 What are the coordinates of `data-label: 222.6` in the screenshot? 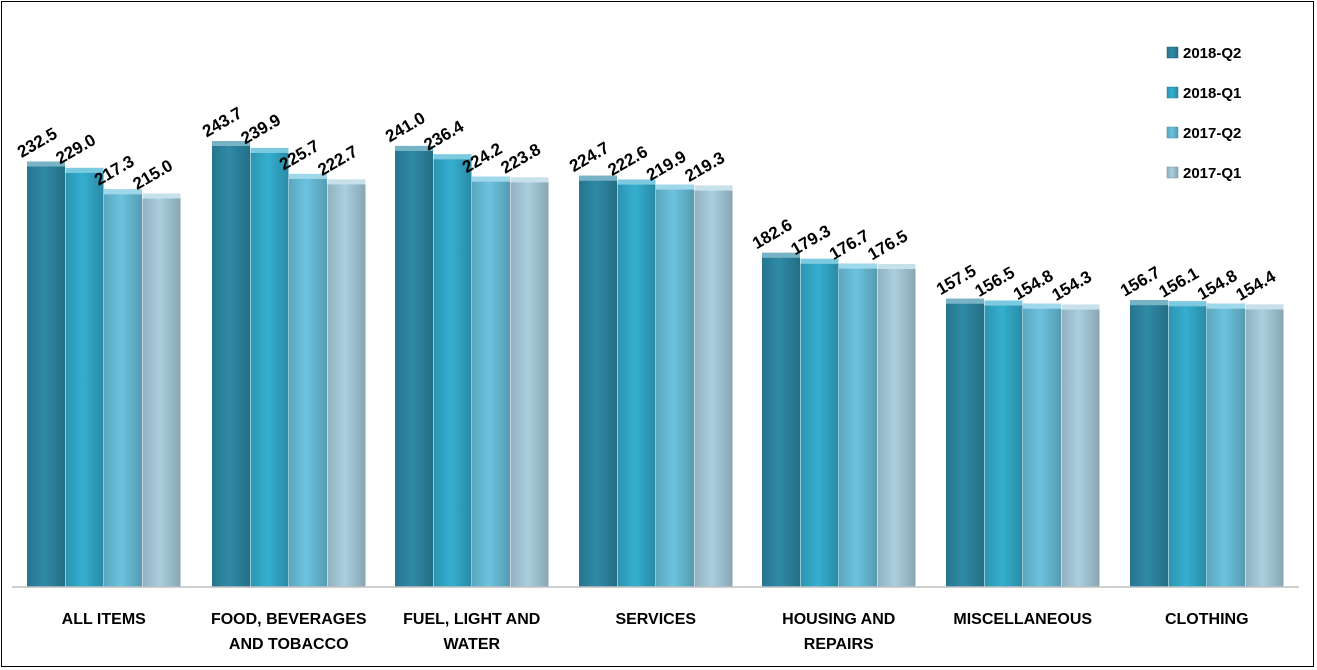 It's located at (628, 161).